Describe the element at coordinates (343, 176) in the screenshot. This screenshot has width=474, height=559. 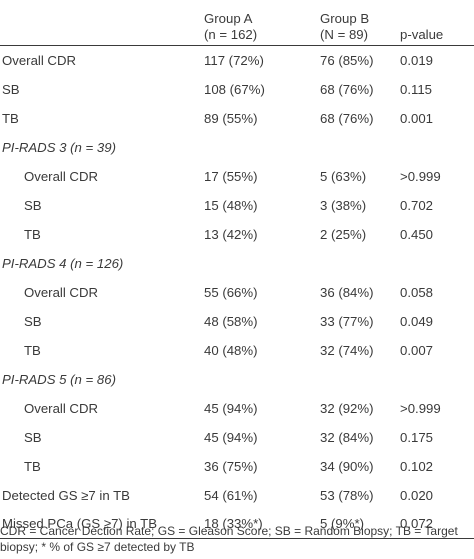
I see `group-b-value: 5 (63%)` at that location.